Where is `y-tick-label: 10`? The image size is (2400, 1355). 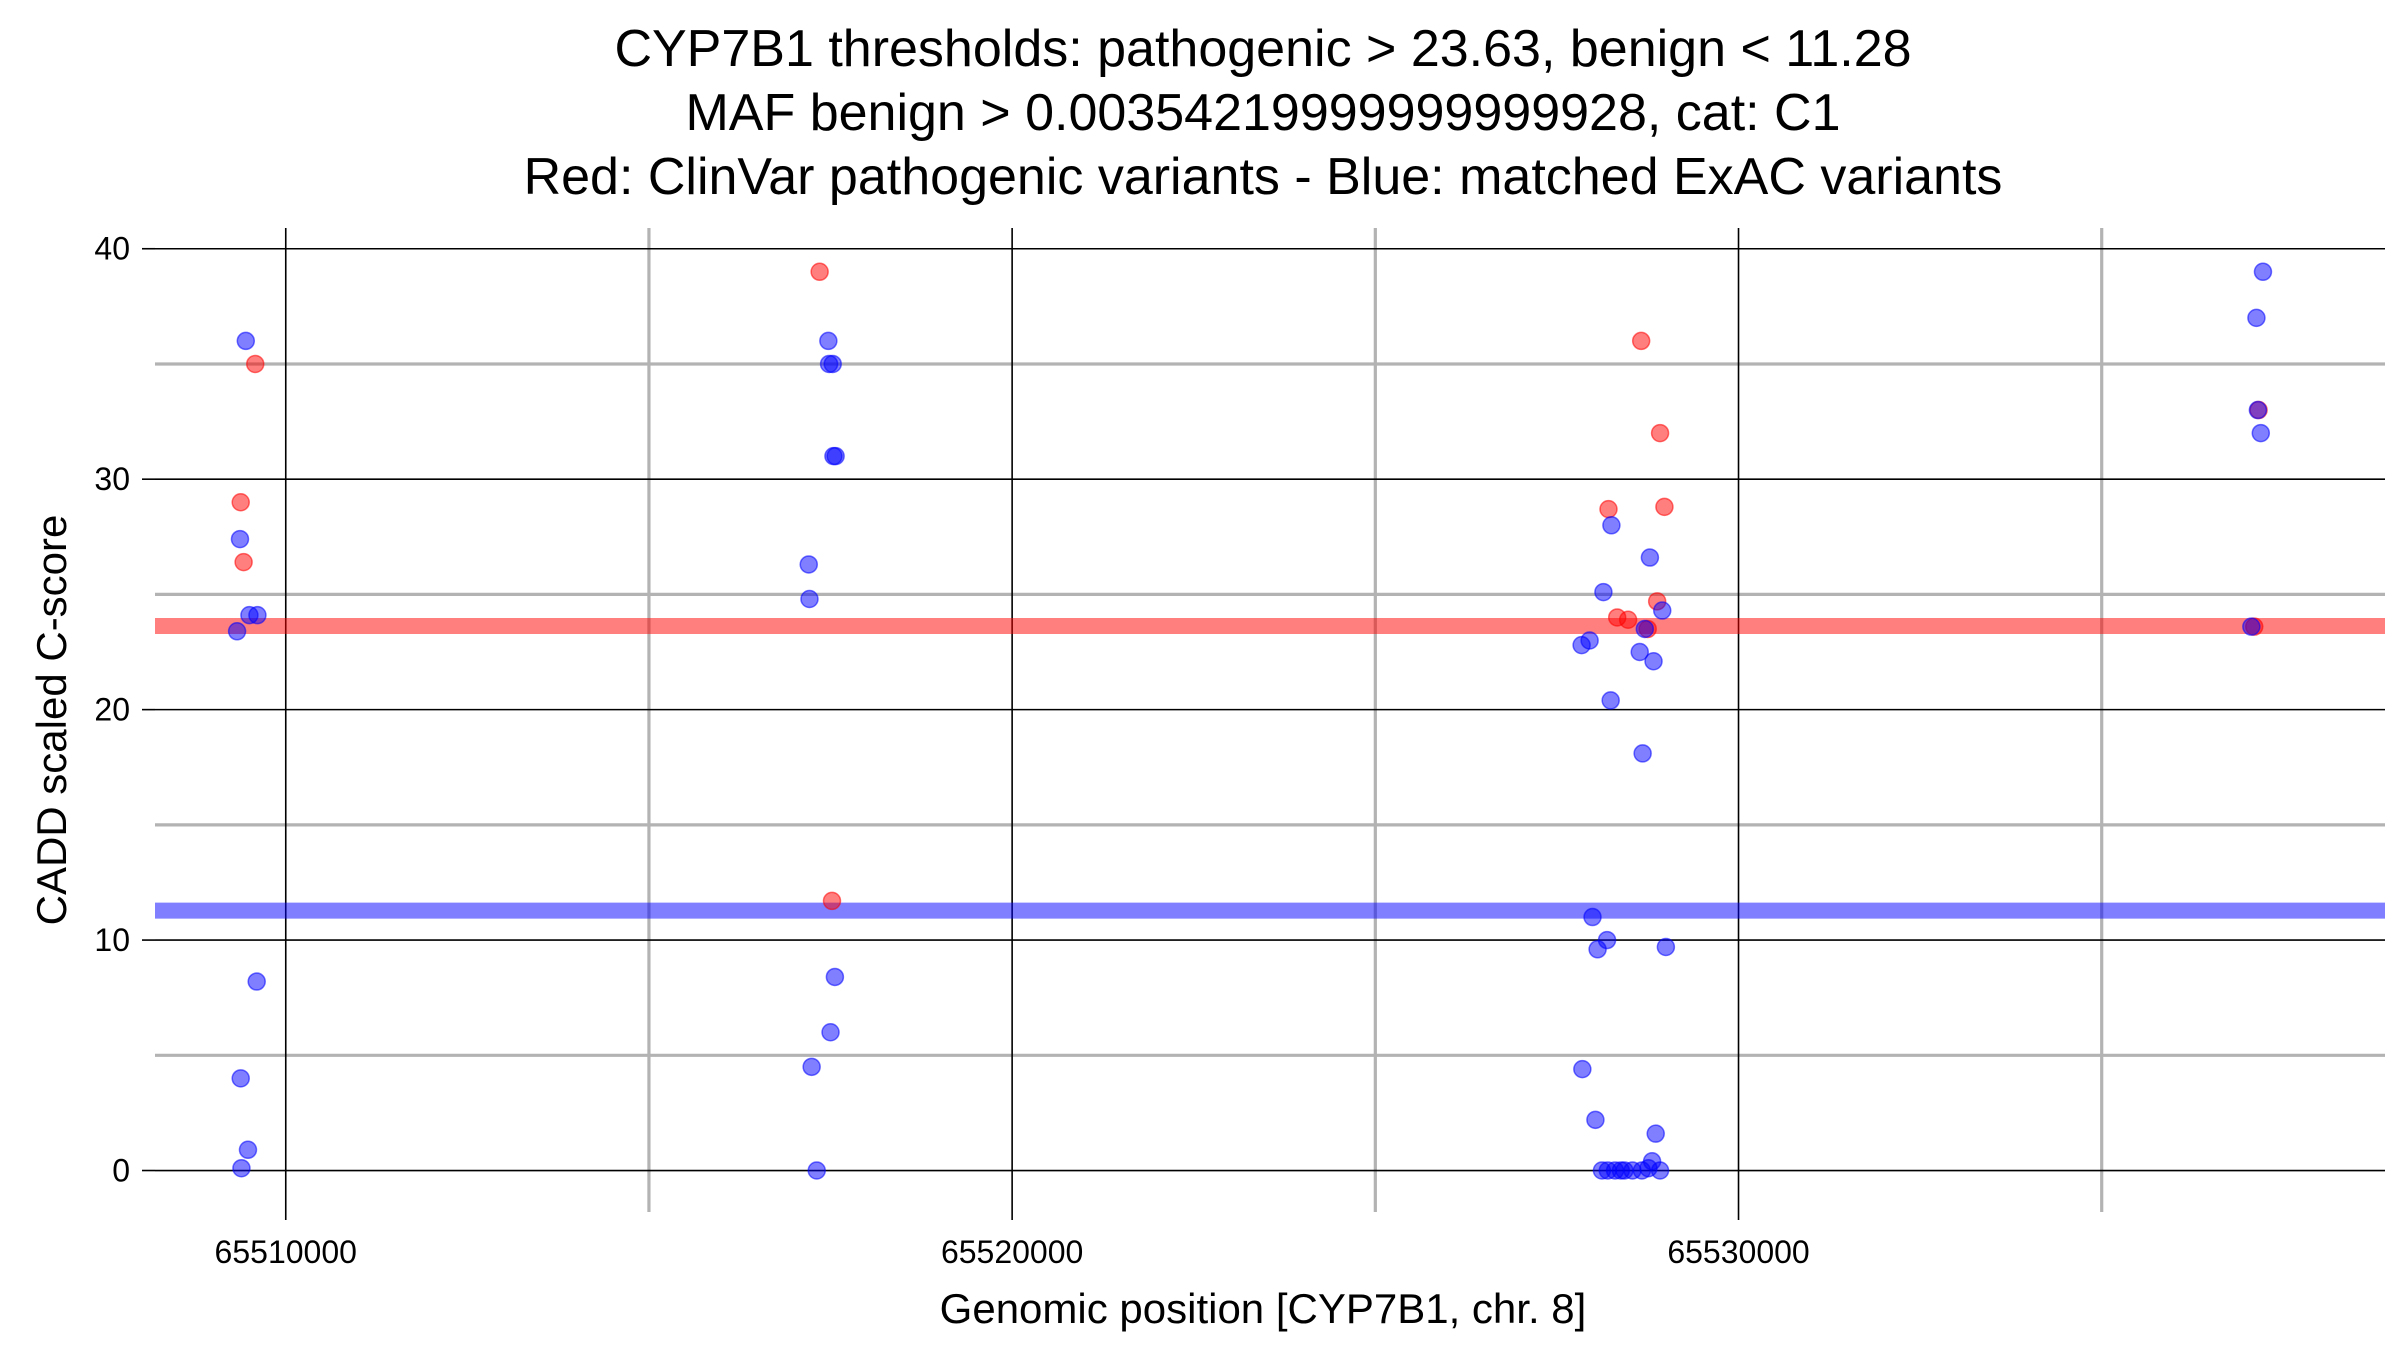 y-tick-label: 10 is located at coordinates (112, 940).